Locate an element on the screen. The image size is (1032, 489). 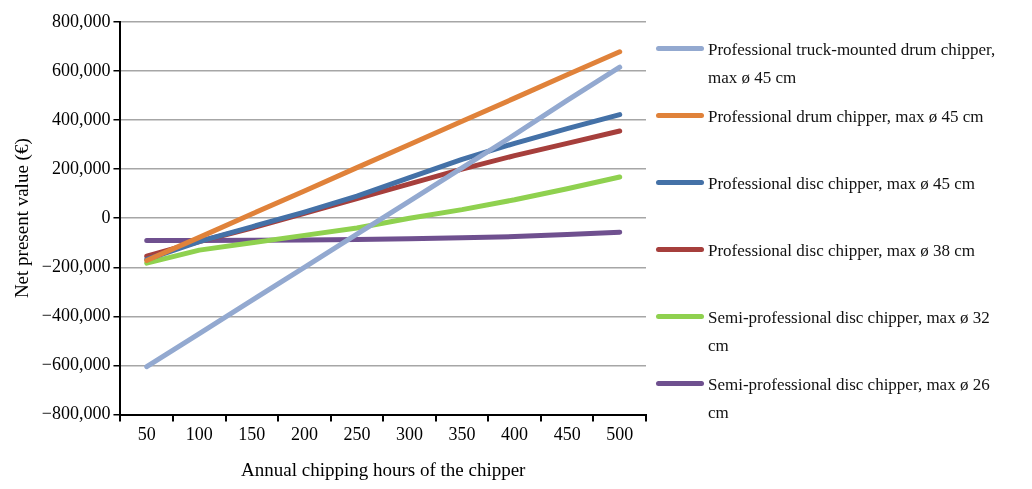
x-tick-label: 100 is located at coordinates (199, 434).